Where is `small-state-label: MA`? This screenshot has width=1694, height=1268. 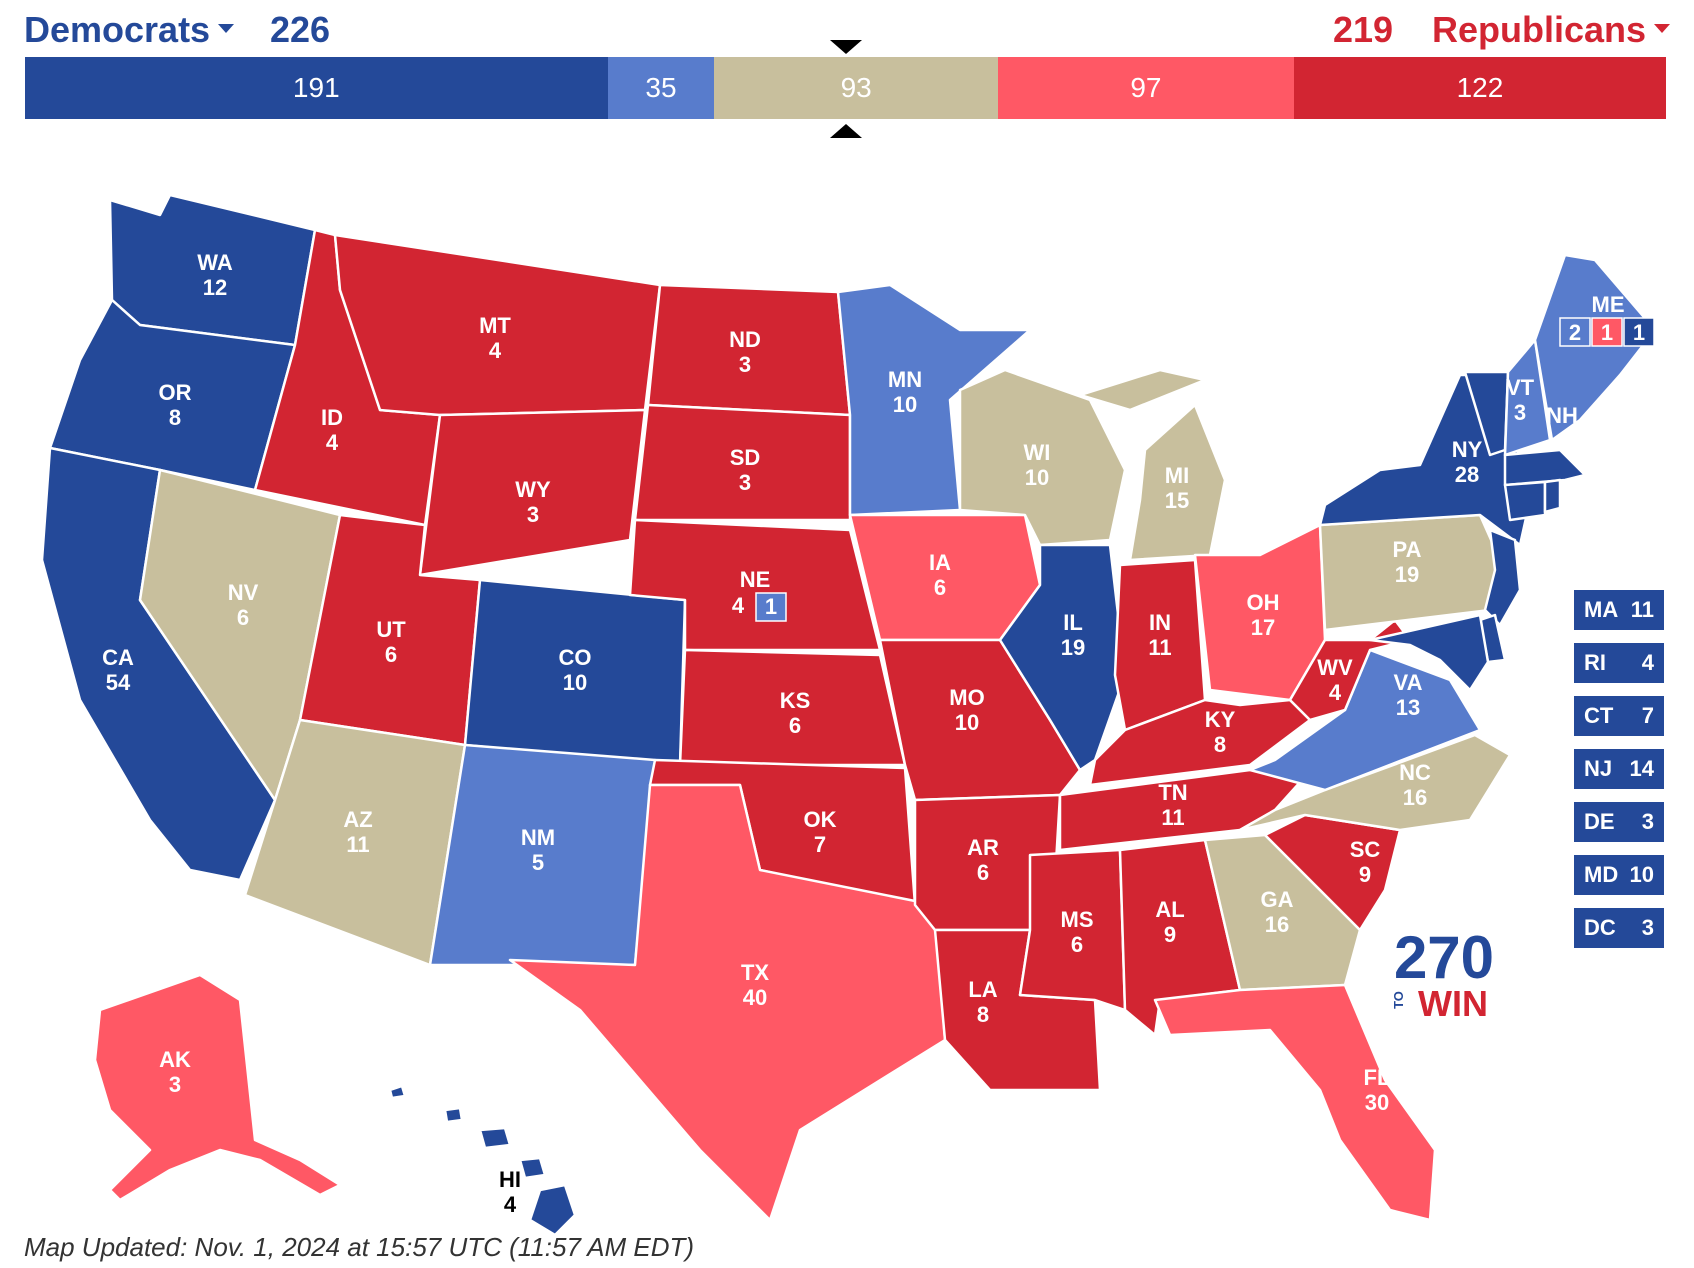
small-state-label: MA is located at coordinates (1601, 609).